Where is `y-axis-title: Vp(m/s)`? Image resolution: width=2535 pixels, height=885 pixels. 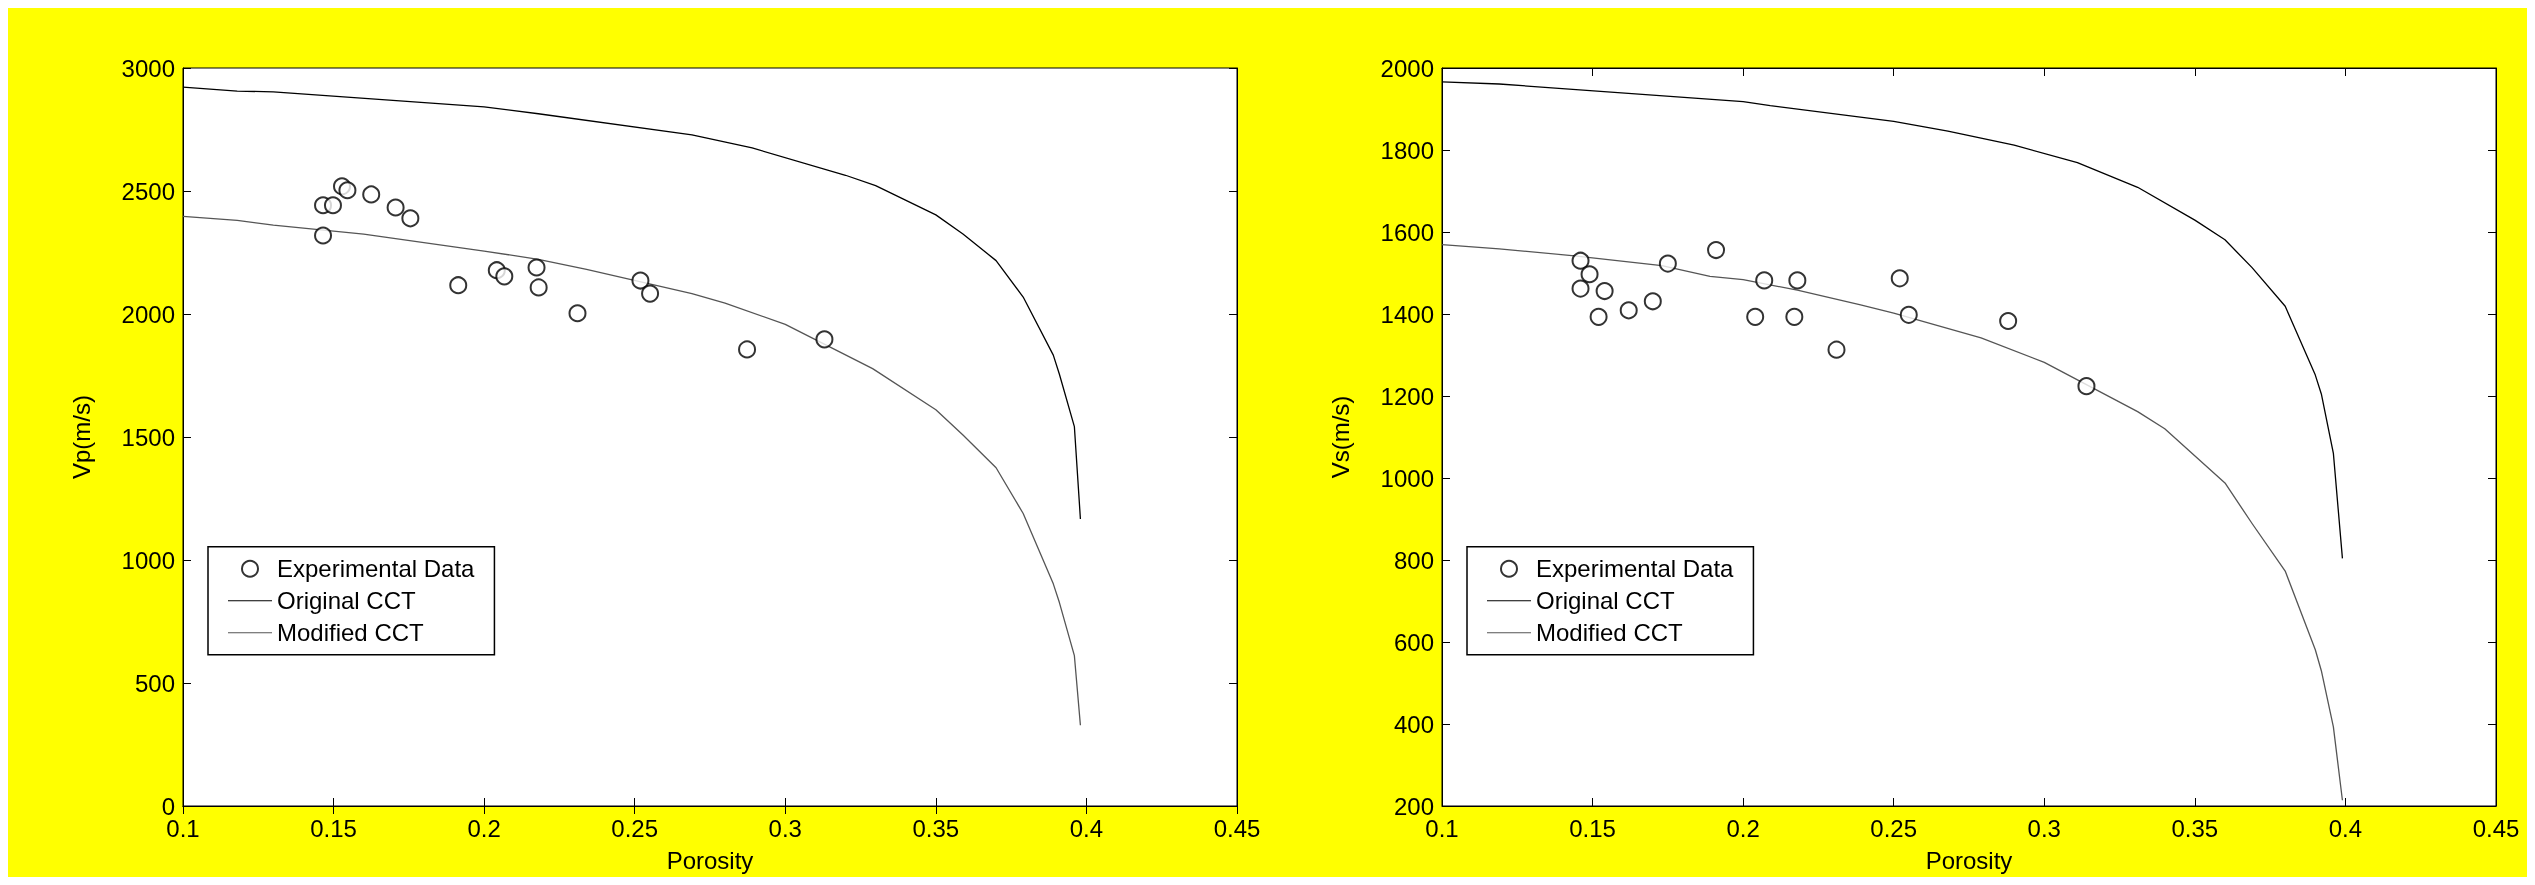 y-axis-title: Vp(m/s) is located at coordinates (81, 437).